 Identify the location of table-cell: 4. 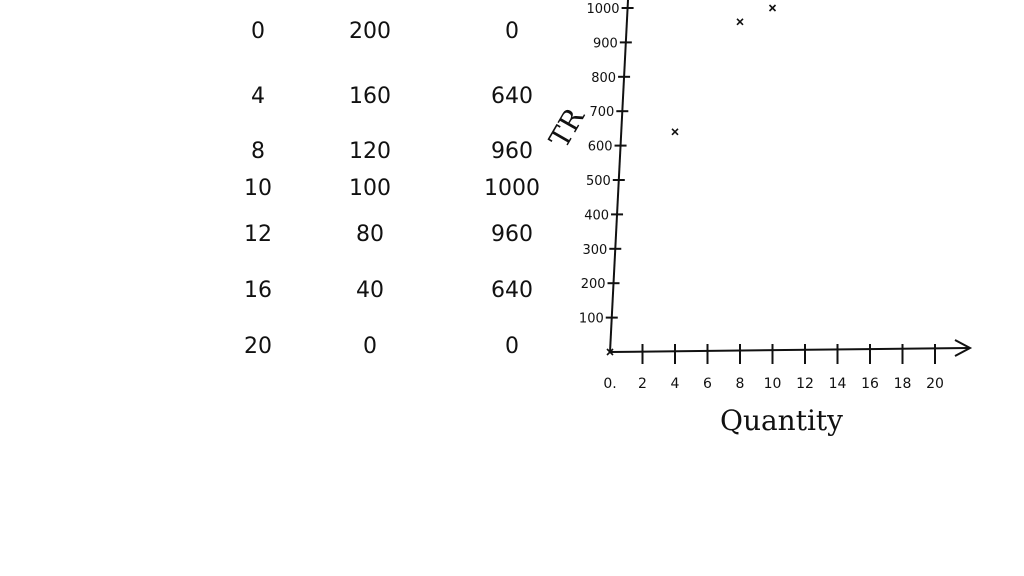
(258, 96).